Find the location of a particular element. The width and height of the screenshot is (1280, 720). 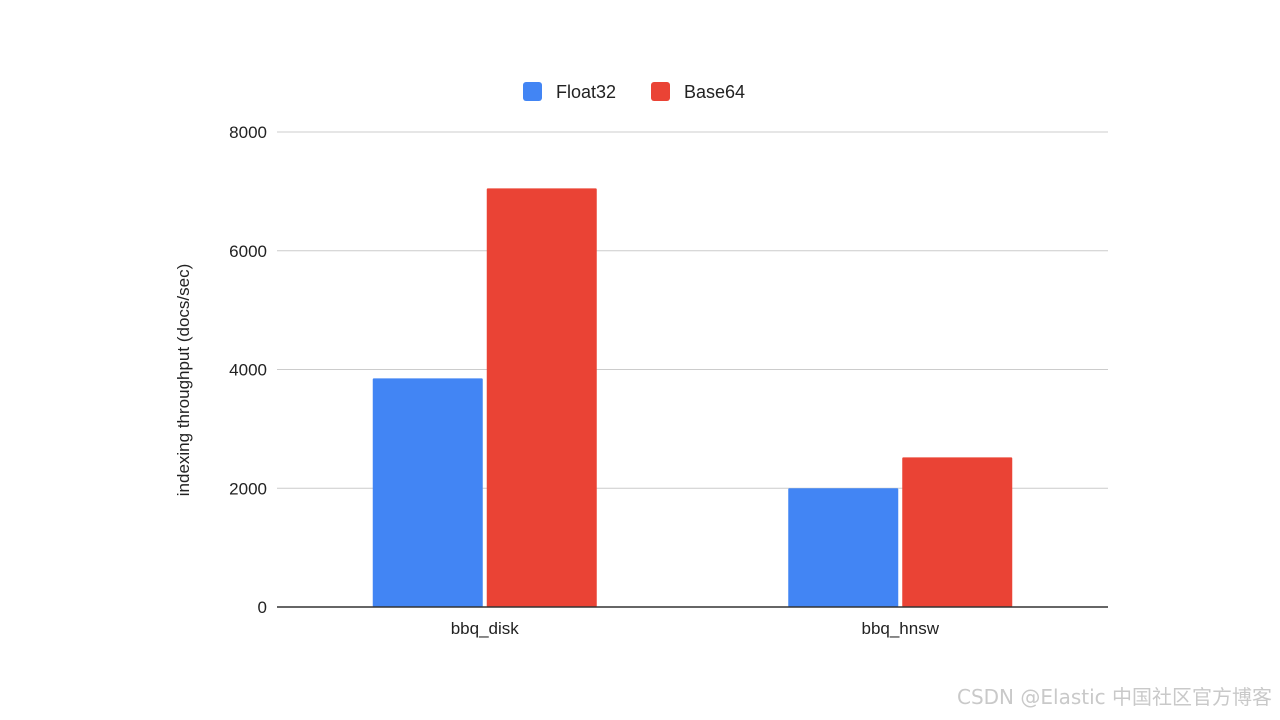

bar-float32-bbq_disk is located at coordinates (427, 492).